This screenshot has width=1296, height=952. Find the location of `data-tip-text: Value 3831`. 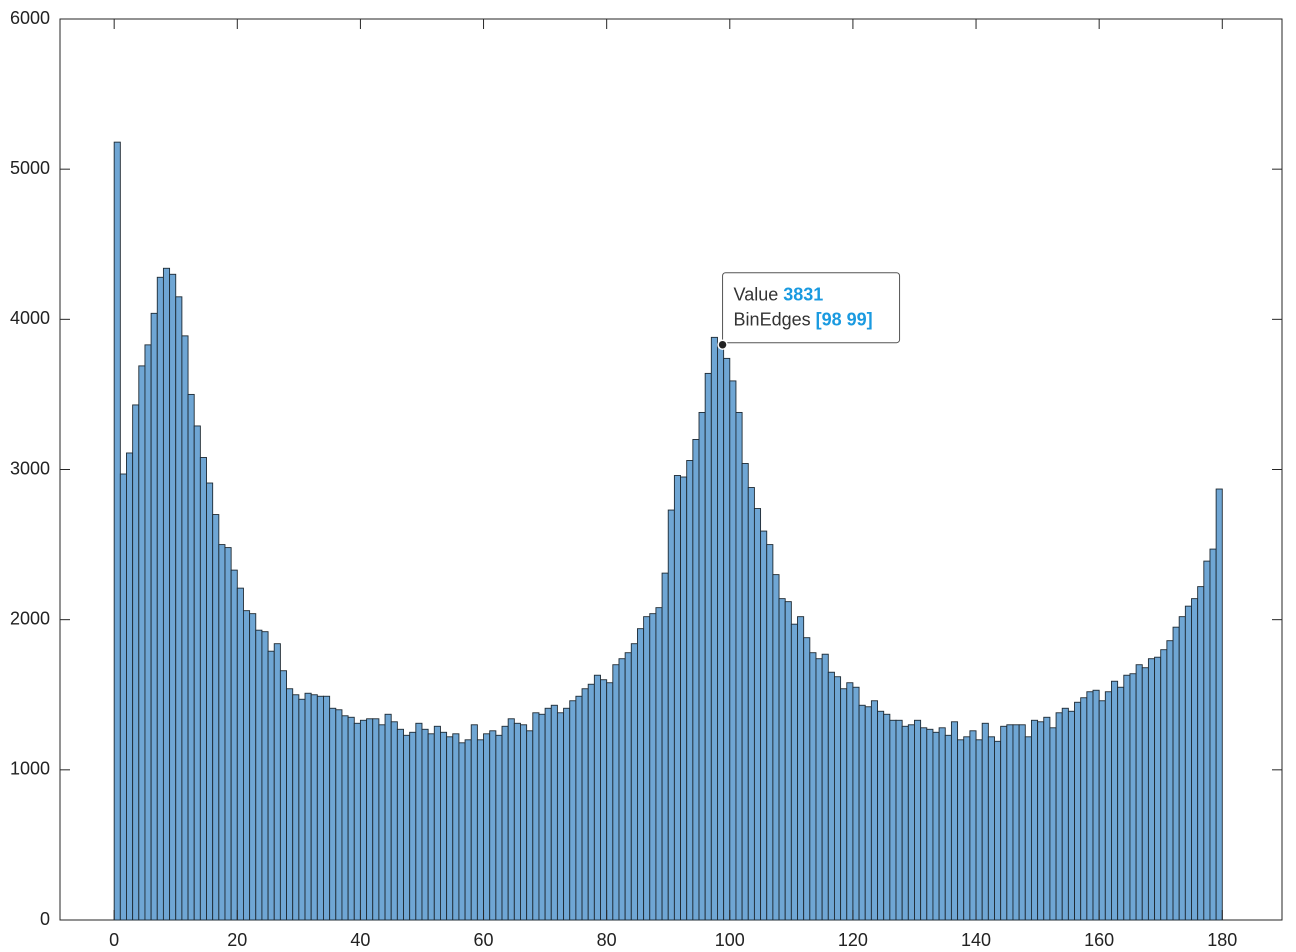

data-tip-text: Value 3831 is located at coordinates (779, 294).